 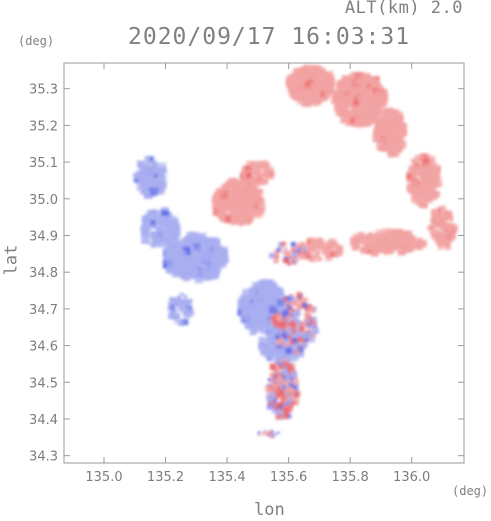 I want to click on x-tick-label: 135.4, so click(x=226, y=477).